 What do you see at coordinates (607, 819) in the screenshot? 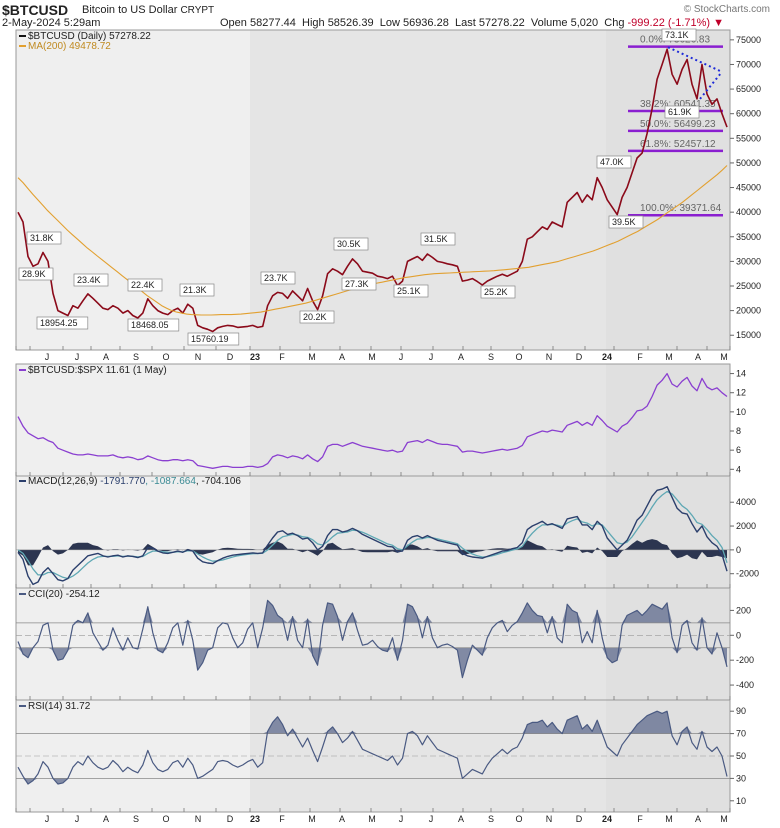
I see `x-month-label-bottom: 24` at bounding box center [607, 819].